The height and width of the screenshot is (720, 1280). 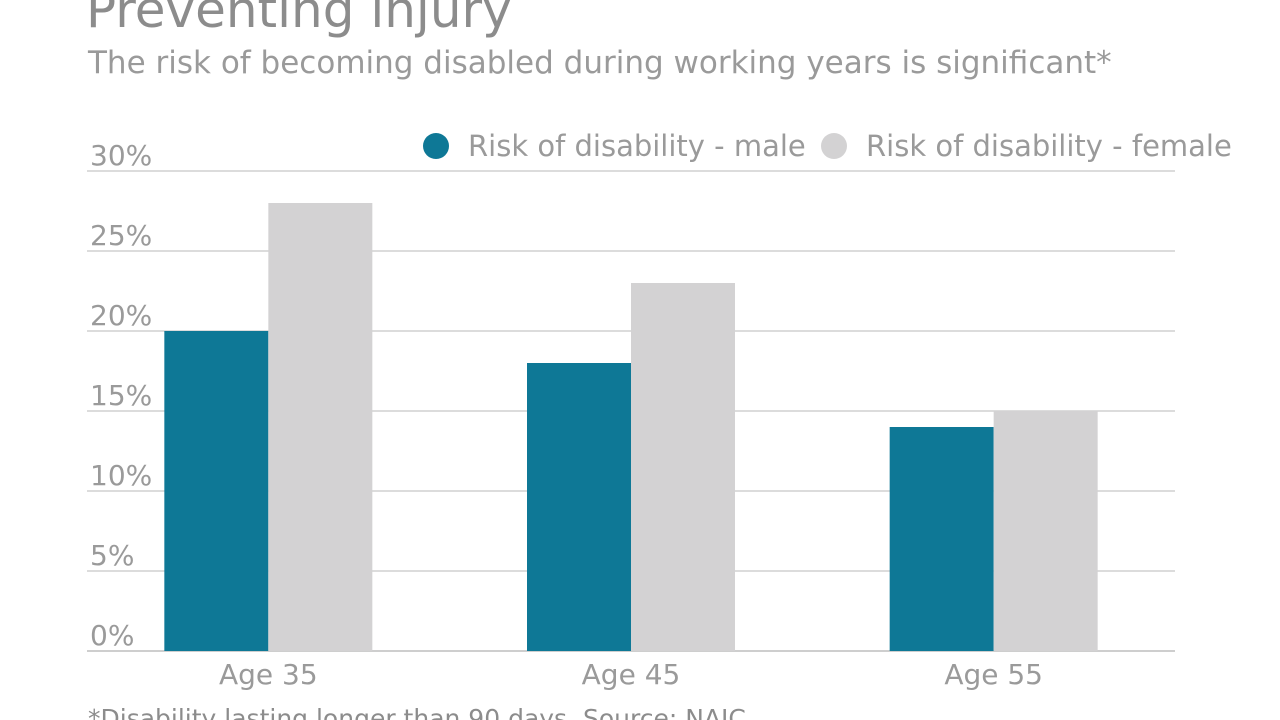 What do you see at coordinates (121, 235) in the screenshot?
I see `y-tick-label: 25%` at bounding box center [121, 235].